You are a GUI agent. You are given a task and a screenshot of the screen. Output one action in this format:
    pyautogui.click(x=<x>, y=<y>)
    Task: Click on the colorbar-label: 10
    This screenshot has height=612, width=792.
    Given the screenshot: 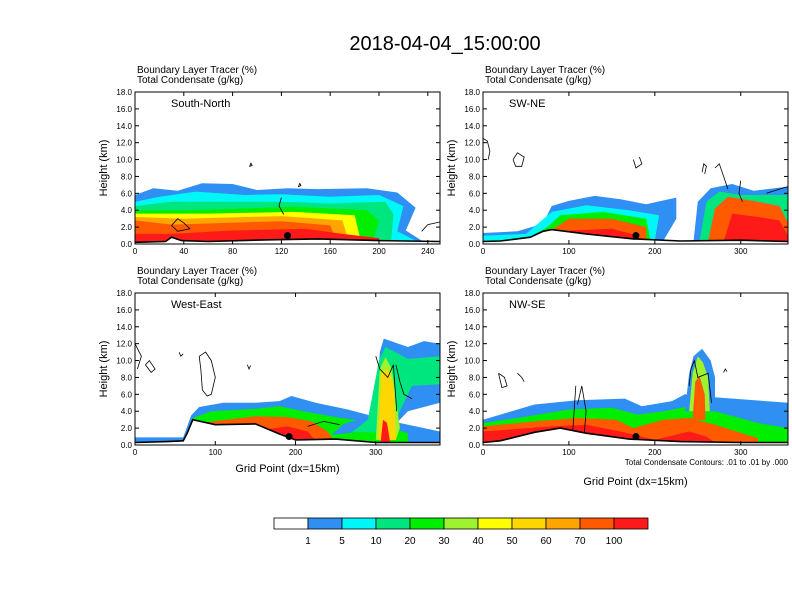 What is the action you would take?
    pyautogui.click(x=376, y=541)
    